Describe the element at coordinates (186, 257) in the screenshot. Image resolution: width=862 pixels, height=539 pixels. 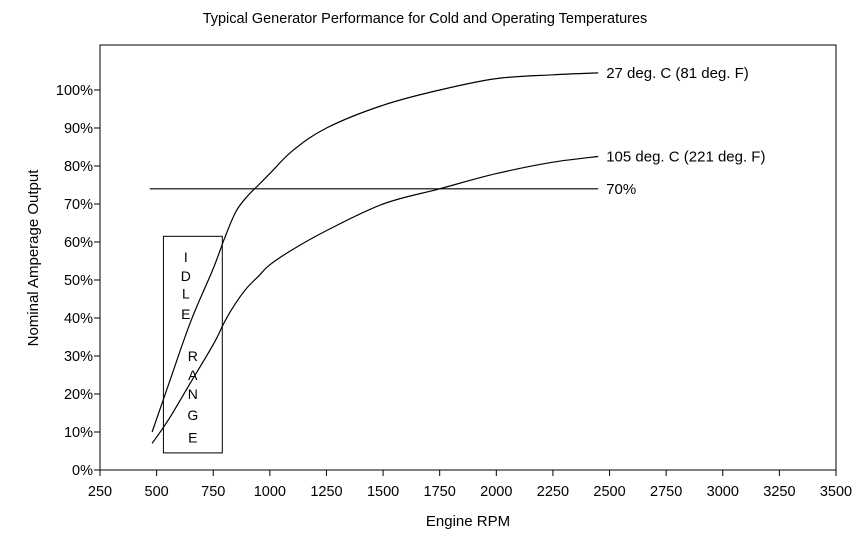
I see `idle-range-letter: I` at that location.